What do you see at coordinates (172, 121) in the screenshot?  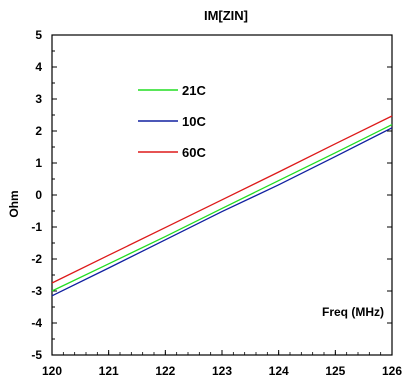 I see `legend: 21C 10C 60C` at bounding box center [172, 121].